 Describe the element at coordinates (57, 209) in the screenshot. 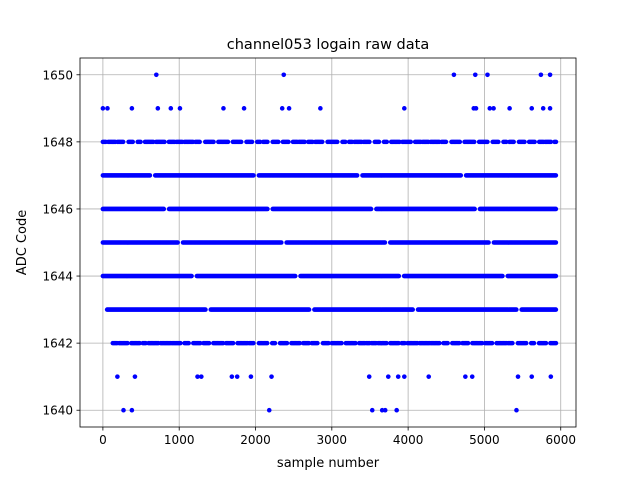

I see `y-tick-label: 1646` at that location.